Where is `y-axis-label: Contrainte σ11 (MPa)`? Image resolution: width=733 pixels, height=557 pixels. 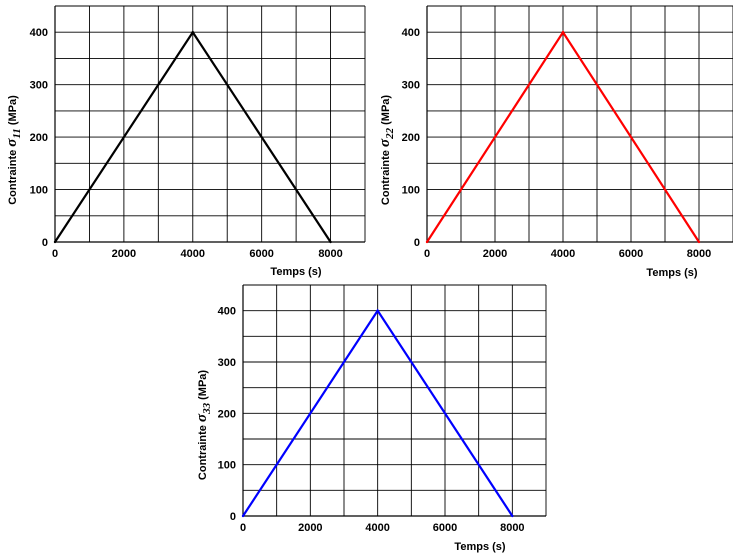 y-axis-label: Contrainte σ11 (MPa) is located at coordinates (13, 150).